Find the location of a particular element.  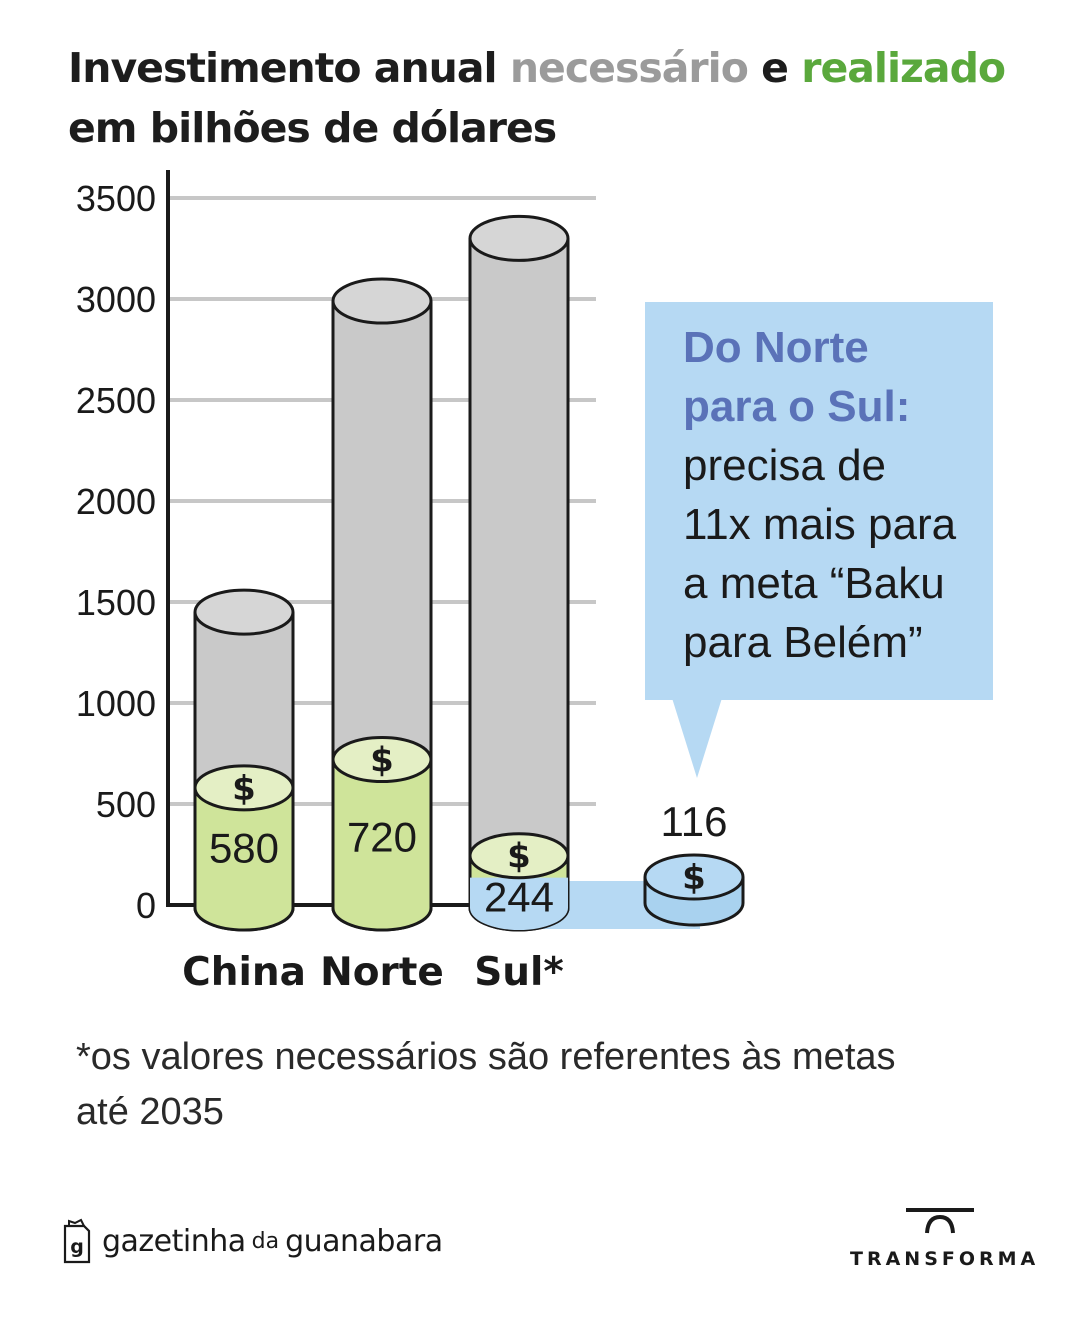

title-part-realized: realizado is located at coordinates (903, 68).